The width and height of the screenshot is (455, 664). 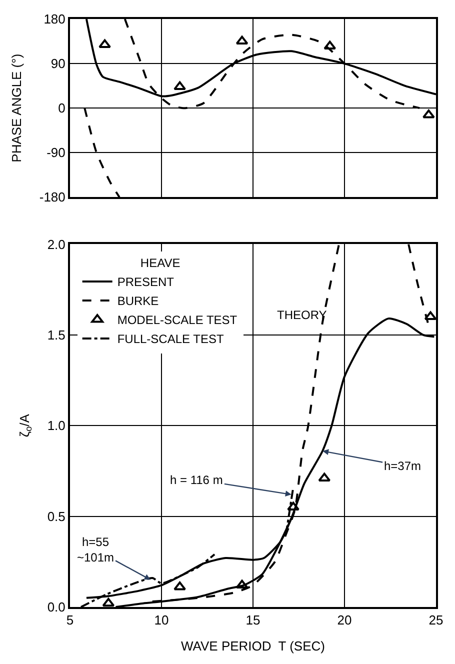 What do you see at coordinates (253, 620) in the screenshot?
I see `x-tick-label: 15` at bounding box center [253, 620].